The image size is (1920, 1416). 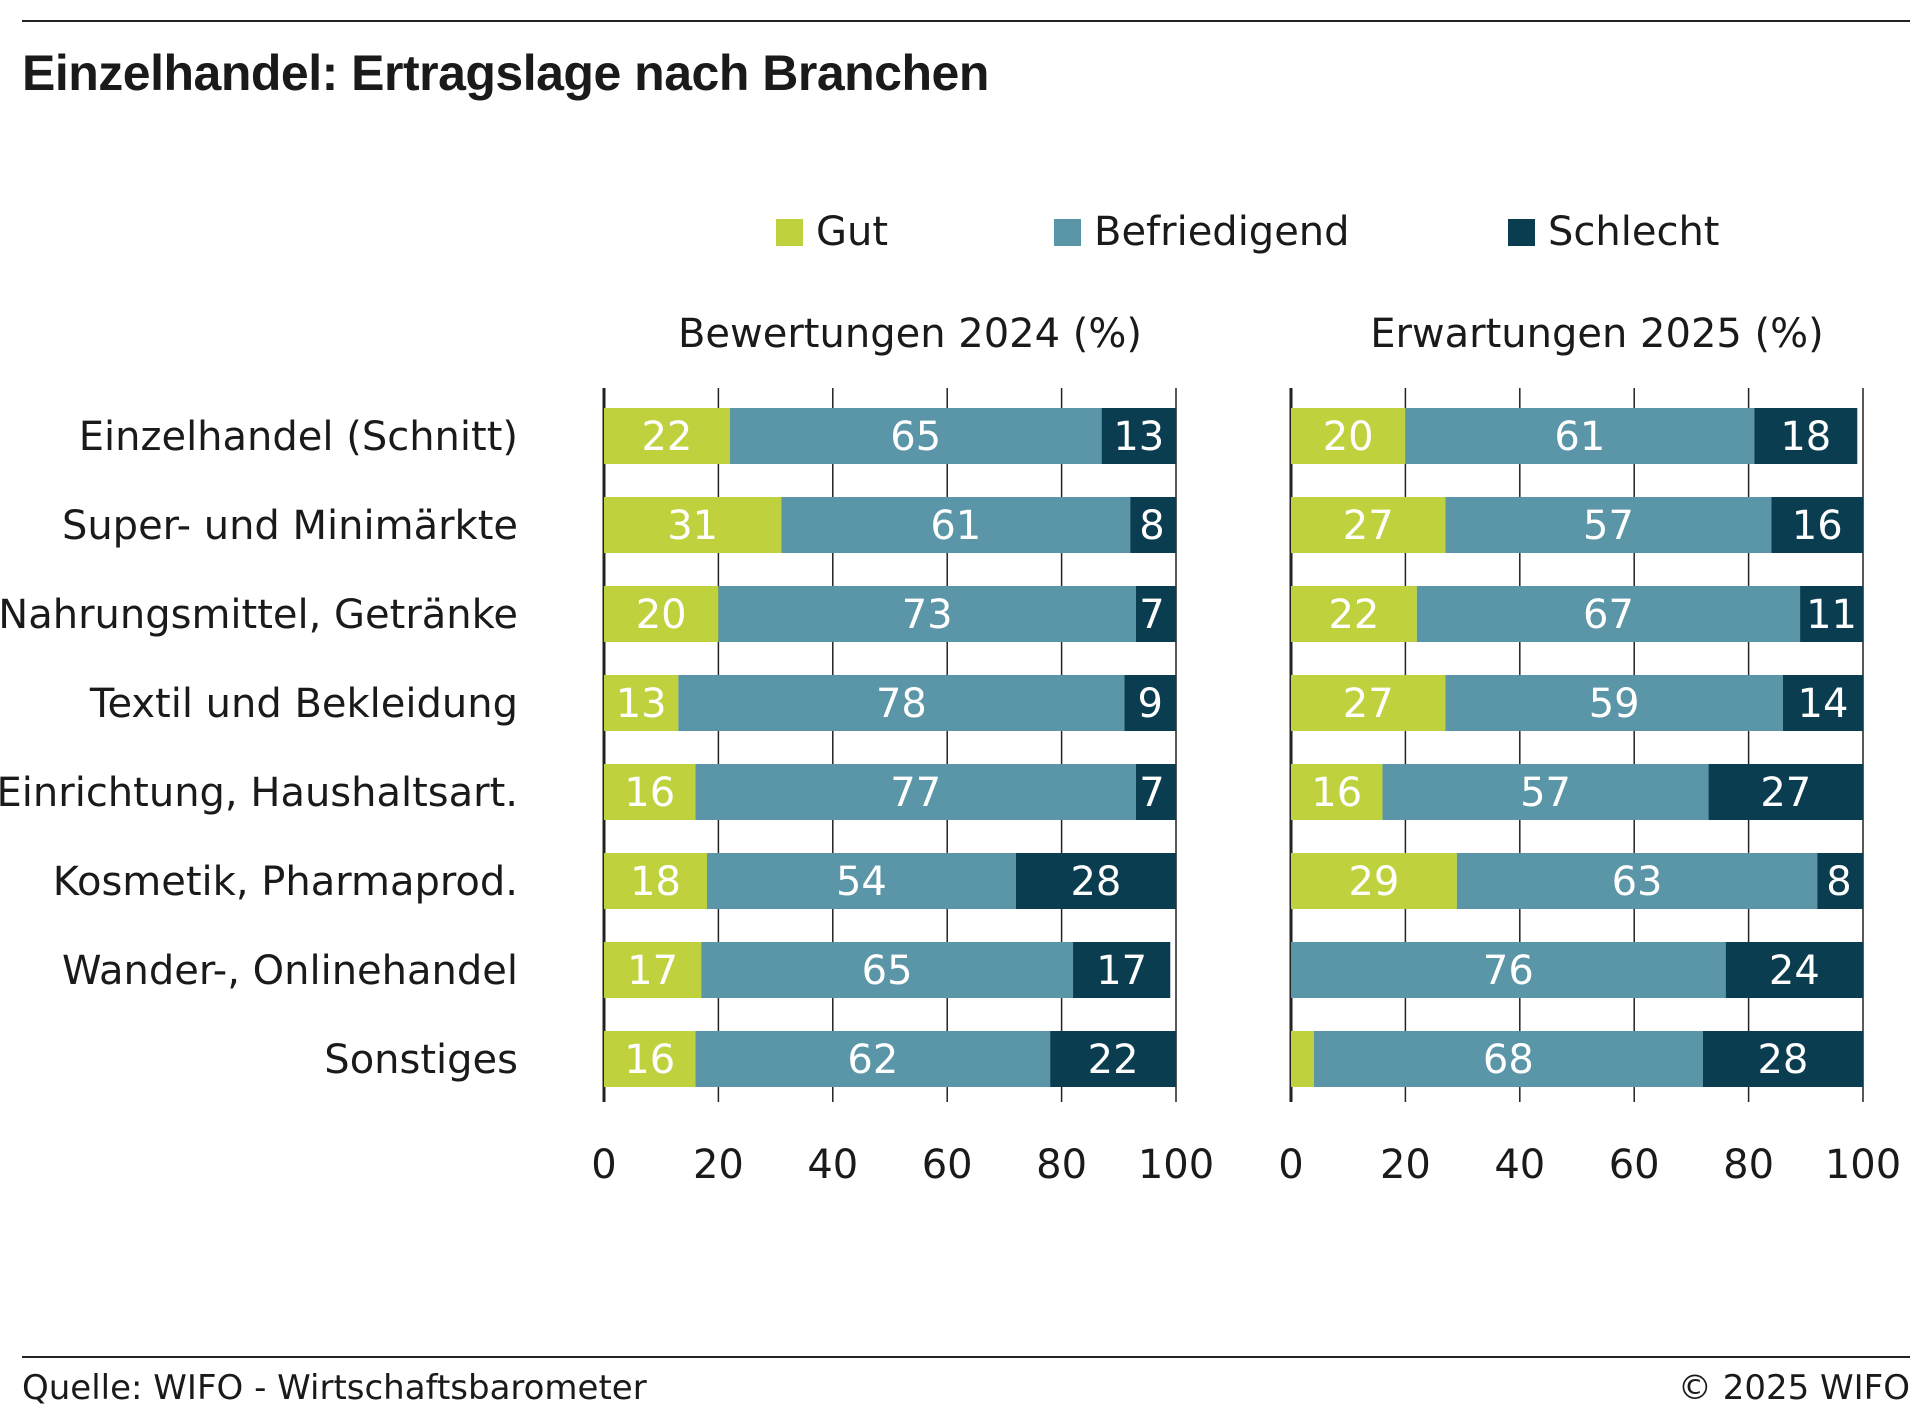 What do you see at coordinates (910, 334) in the screenshot?
I see `panel-title-0: Bewertungen 2024 (%)` at bounding box center [910, 334].